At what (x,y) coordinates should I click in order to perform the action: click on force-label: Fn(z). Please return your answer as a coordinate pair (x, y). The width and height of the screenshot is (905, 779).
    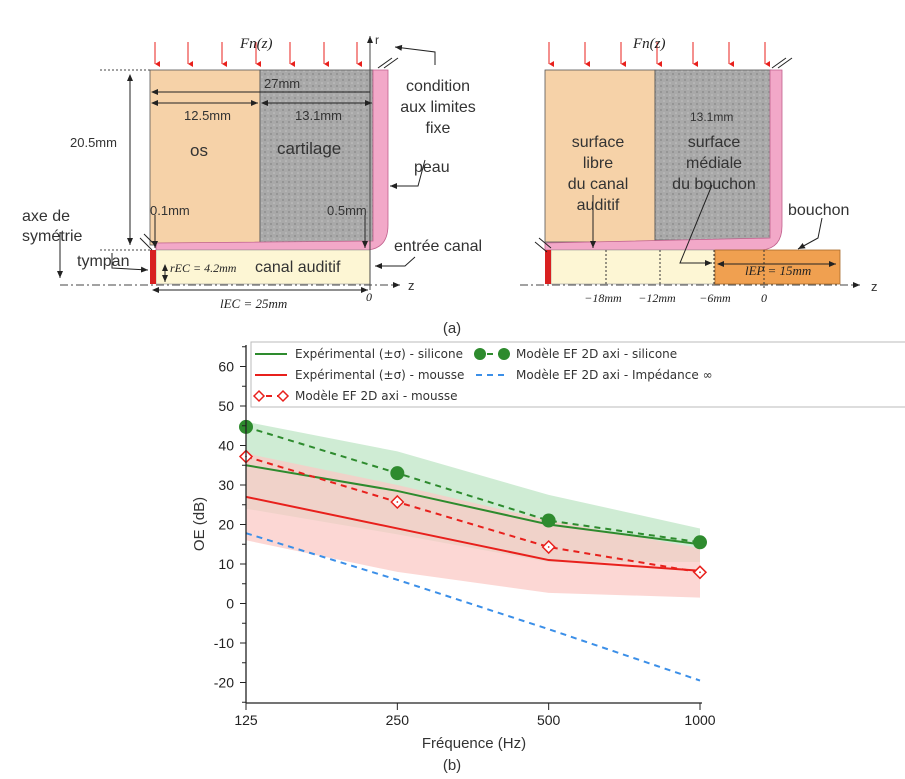
    Looking at the image, I should click on (256, 44).